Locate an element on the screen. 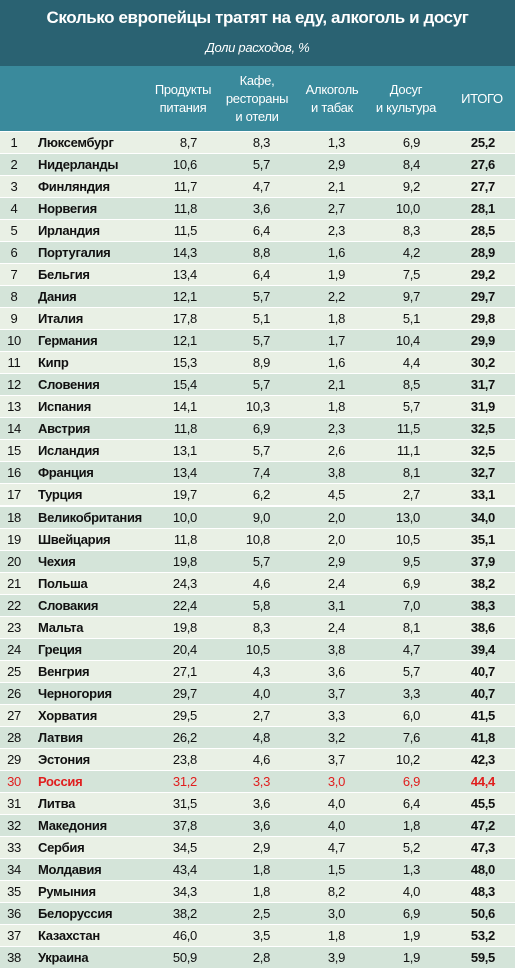 The height and width of the screenshot is (969, 515). value: 10,4 is located at coordinates (407, 341).